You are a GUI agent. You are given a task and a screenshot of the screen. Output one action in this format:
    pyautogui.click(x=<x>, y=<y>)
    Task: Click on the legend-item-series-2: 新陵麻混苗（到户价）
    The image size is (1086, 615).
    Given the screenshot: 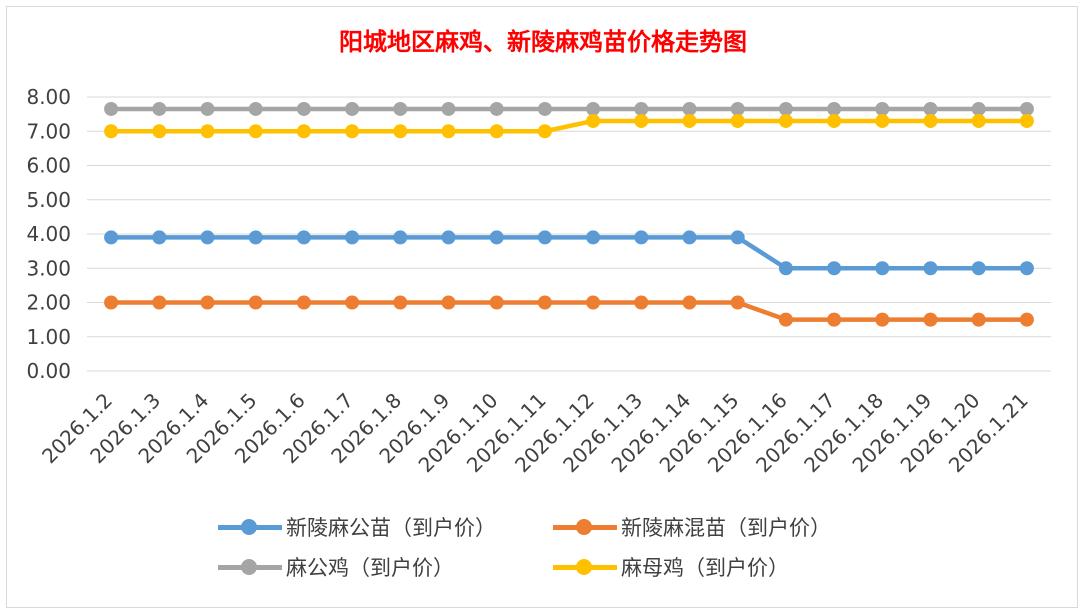 What is the action you would take?
    pyautogui.click(x=725, y=527)
    